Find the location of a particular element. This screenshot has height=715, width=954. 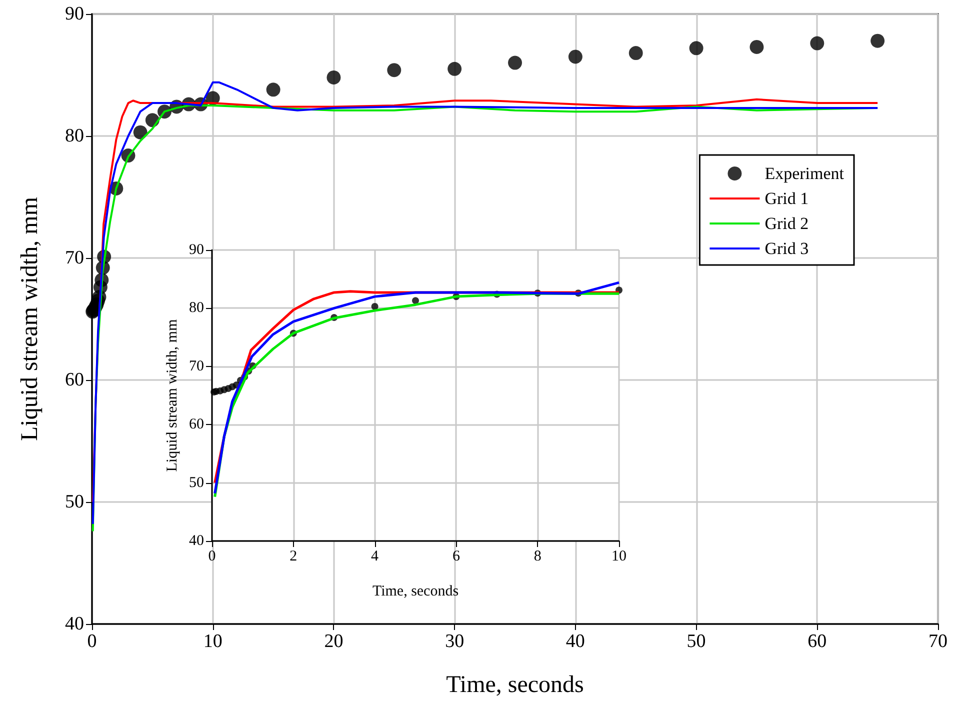

legend-label: Grid 3 is located at coordinates (786, 248).